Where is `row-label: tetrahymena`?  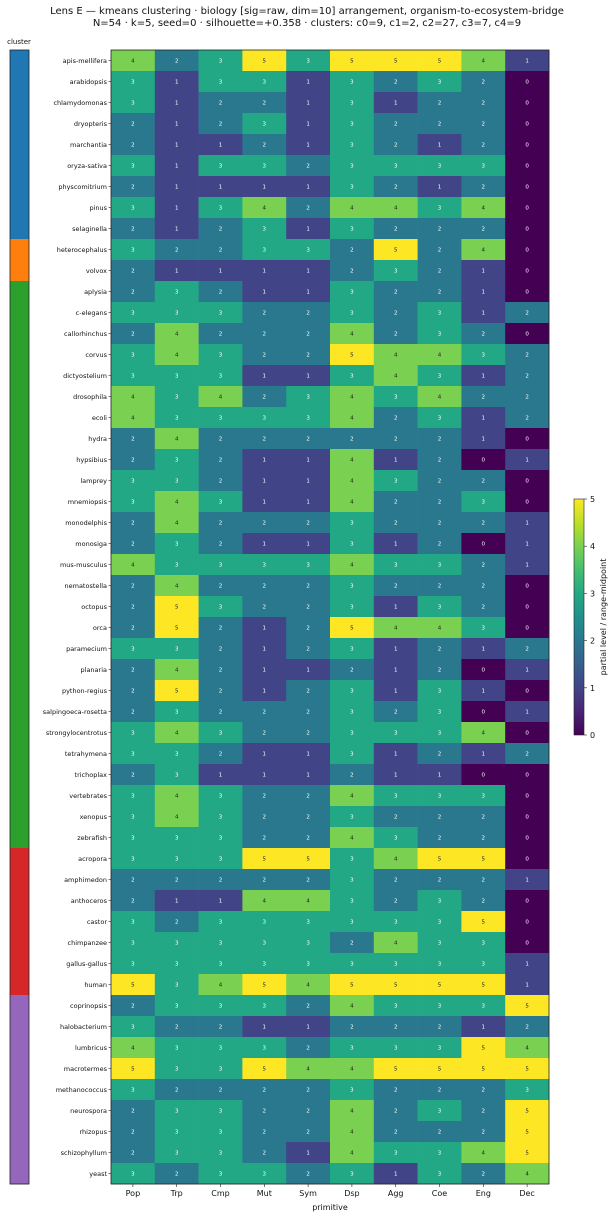 row-label: tetrahymena is located at coordinates (86, 754).